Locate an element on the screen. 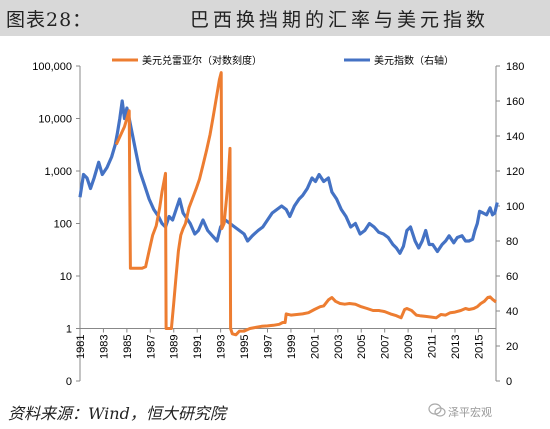 This screenshot has width=550, height=429. legend-item-brl-label: 美元兑雷亚尔（对数刻度） is located at coordinates (202, 60).